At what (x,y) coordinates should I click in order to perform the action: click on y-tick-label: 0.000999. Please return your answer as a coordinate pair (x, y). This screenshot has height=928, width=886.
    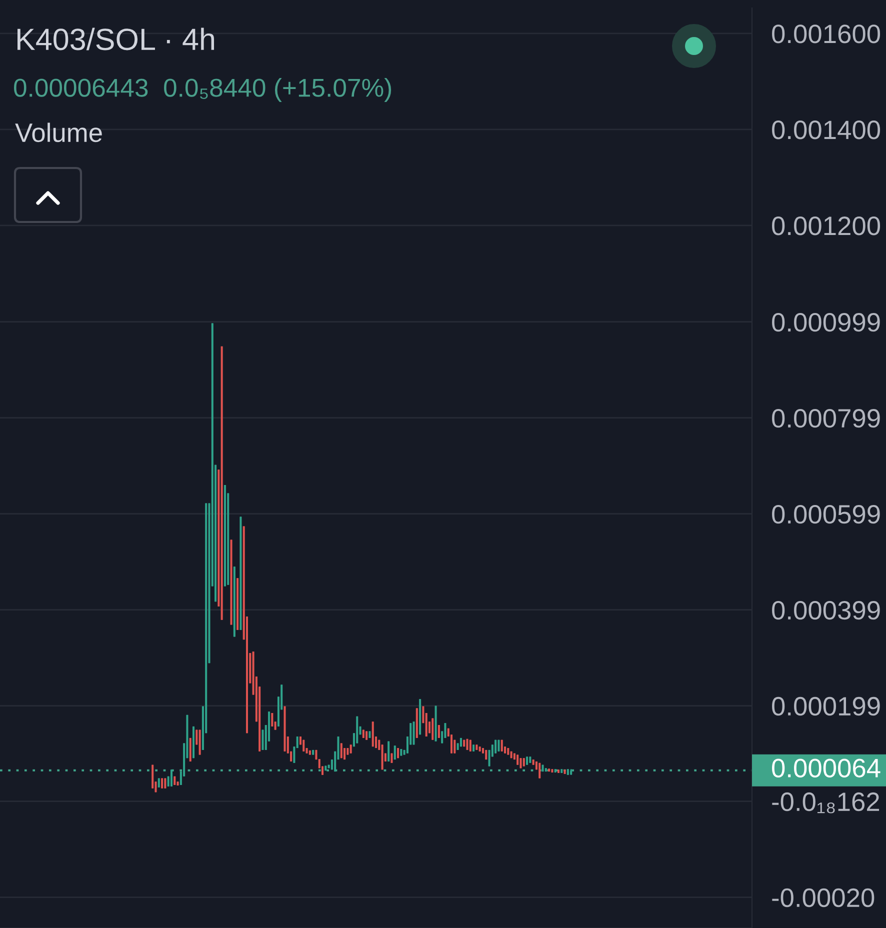
    Looking at the image, I should click on (826, 322).